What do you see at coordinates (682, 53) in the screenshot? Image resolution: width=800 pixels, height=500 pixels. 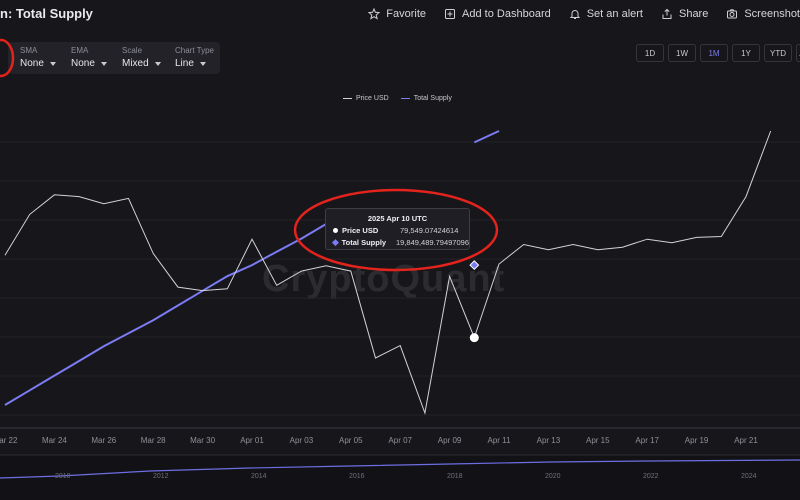 I see `range-1w-button: 1W` at bounding box center [682, 53].